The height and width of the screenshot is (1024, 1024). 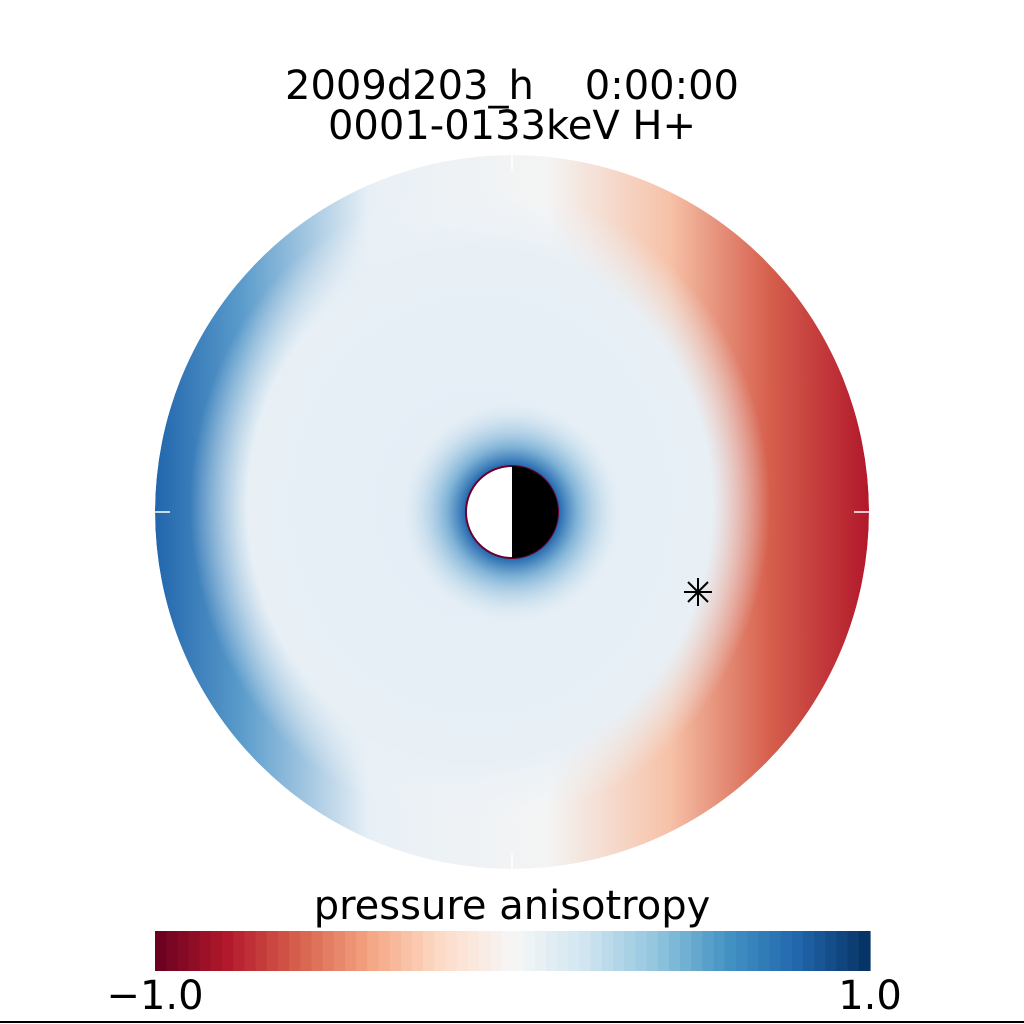 What do you see at coordinates (870, 996) in the screenshot?
I see `colorbar-tick-label: 1.0` at bounding box center [870, 996].